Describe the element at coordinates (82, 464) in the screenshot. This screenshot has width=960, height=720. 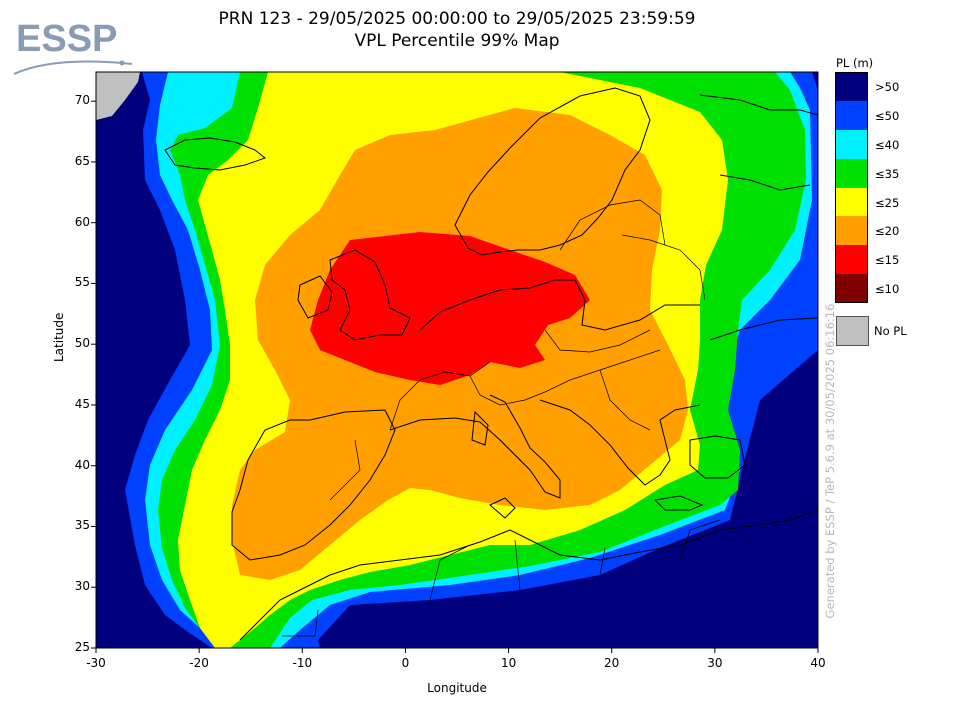
I see `y-tick-label: 40` at that location.